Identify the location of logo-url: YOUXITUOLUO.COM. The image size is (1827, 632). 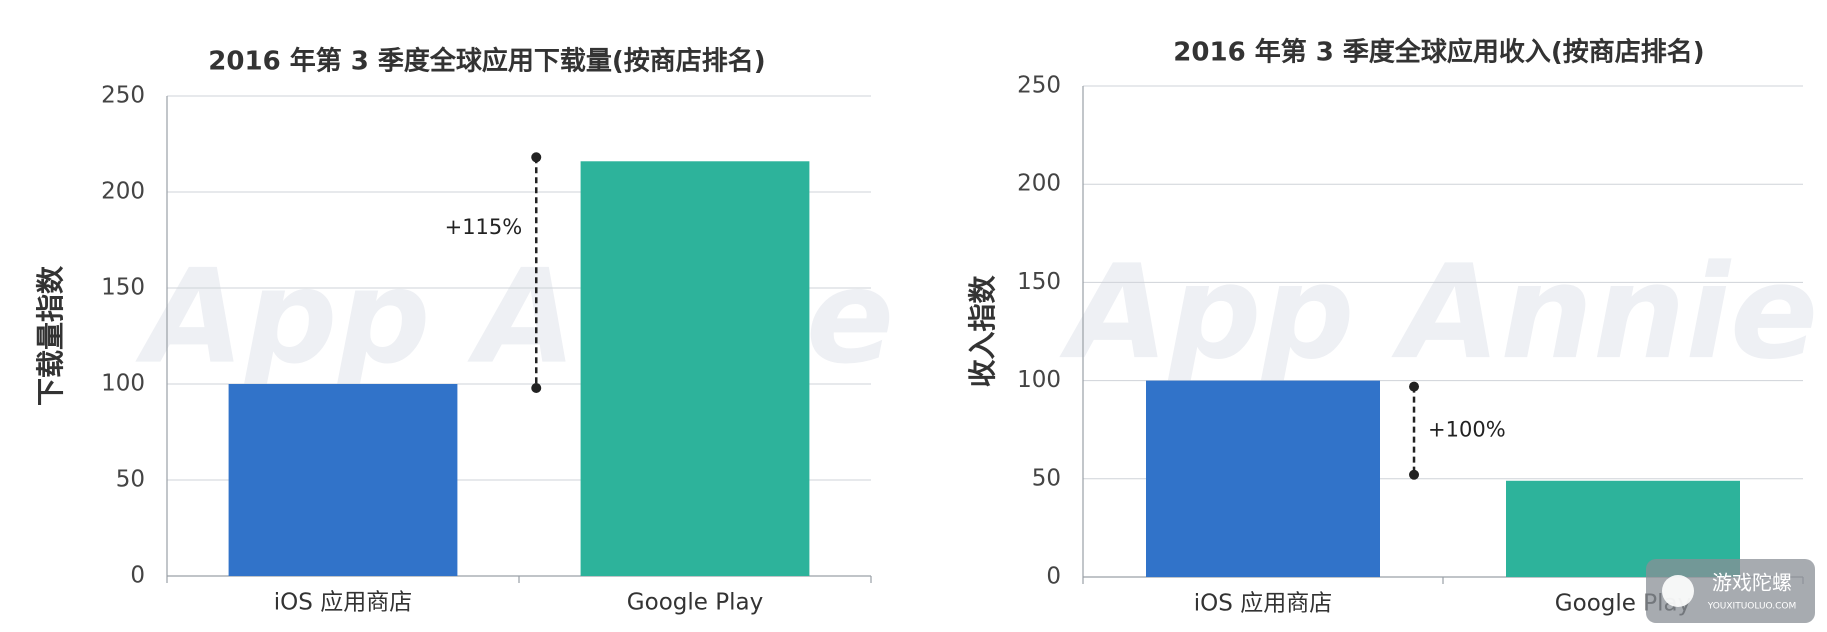
(1752, 607).